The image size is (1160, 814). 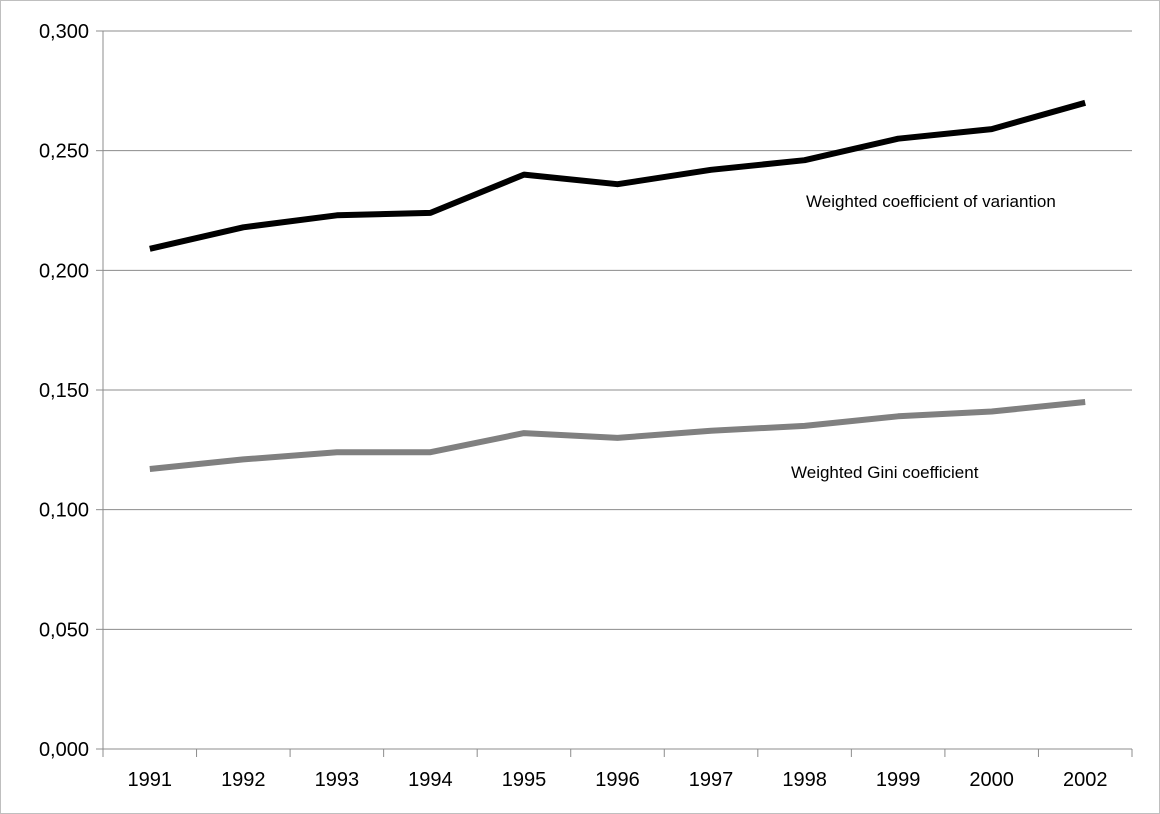 I want to click on y-tick-label: 0,100, so click(x=64, y=511).